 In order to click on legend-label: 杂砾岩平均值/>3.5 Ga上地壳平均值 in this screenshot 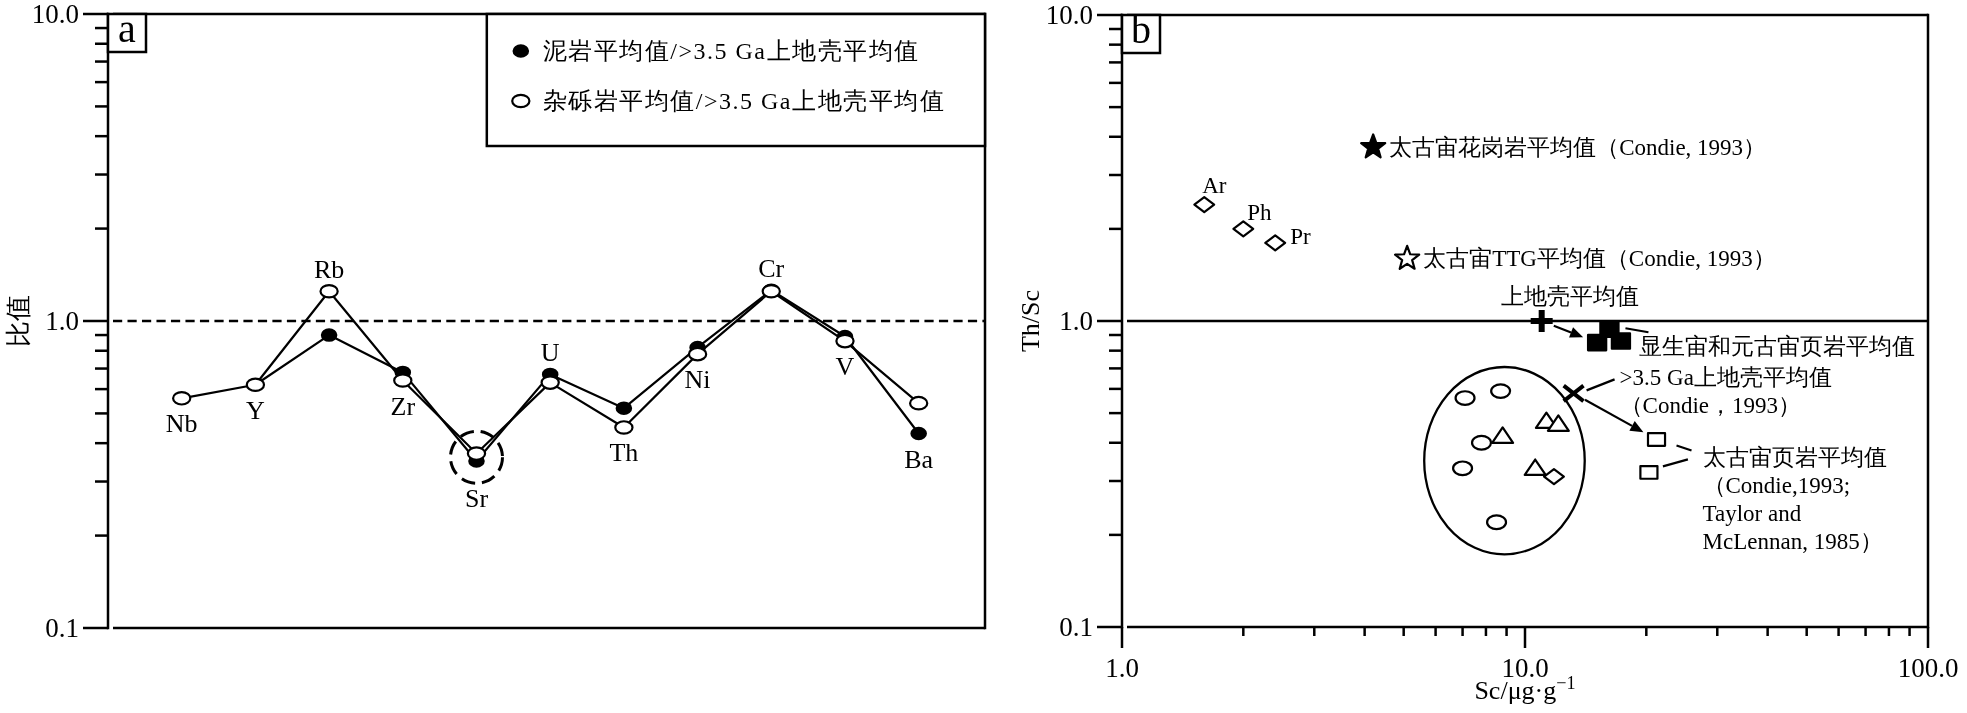, I will do `click(743, 101)`.